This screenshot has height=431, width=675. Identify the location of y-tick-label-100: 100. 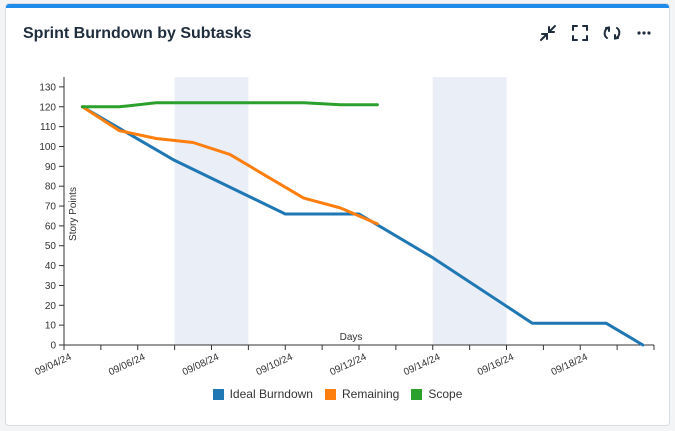
(47, 147).